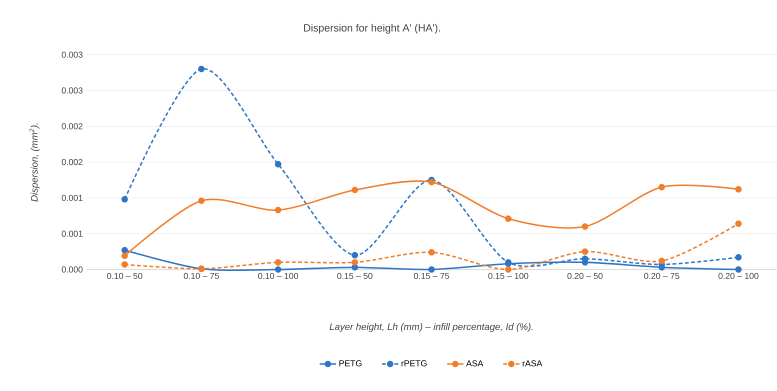 This screenshot has width=777, height=391. Describe the element at coordinates (662, 275) in the screenshot. I see `x-tick-label: 0.20 – 75` at that location.